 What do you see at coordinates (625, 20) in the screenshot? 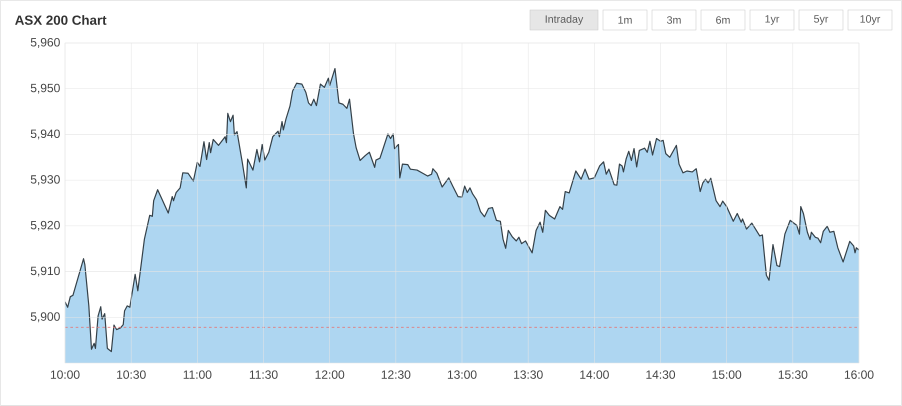
I see `text: 1m` at bounding box center [625, 20].